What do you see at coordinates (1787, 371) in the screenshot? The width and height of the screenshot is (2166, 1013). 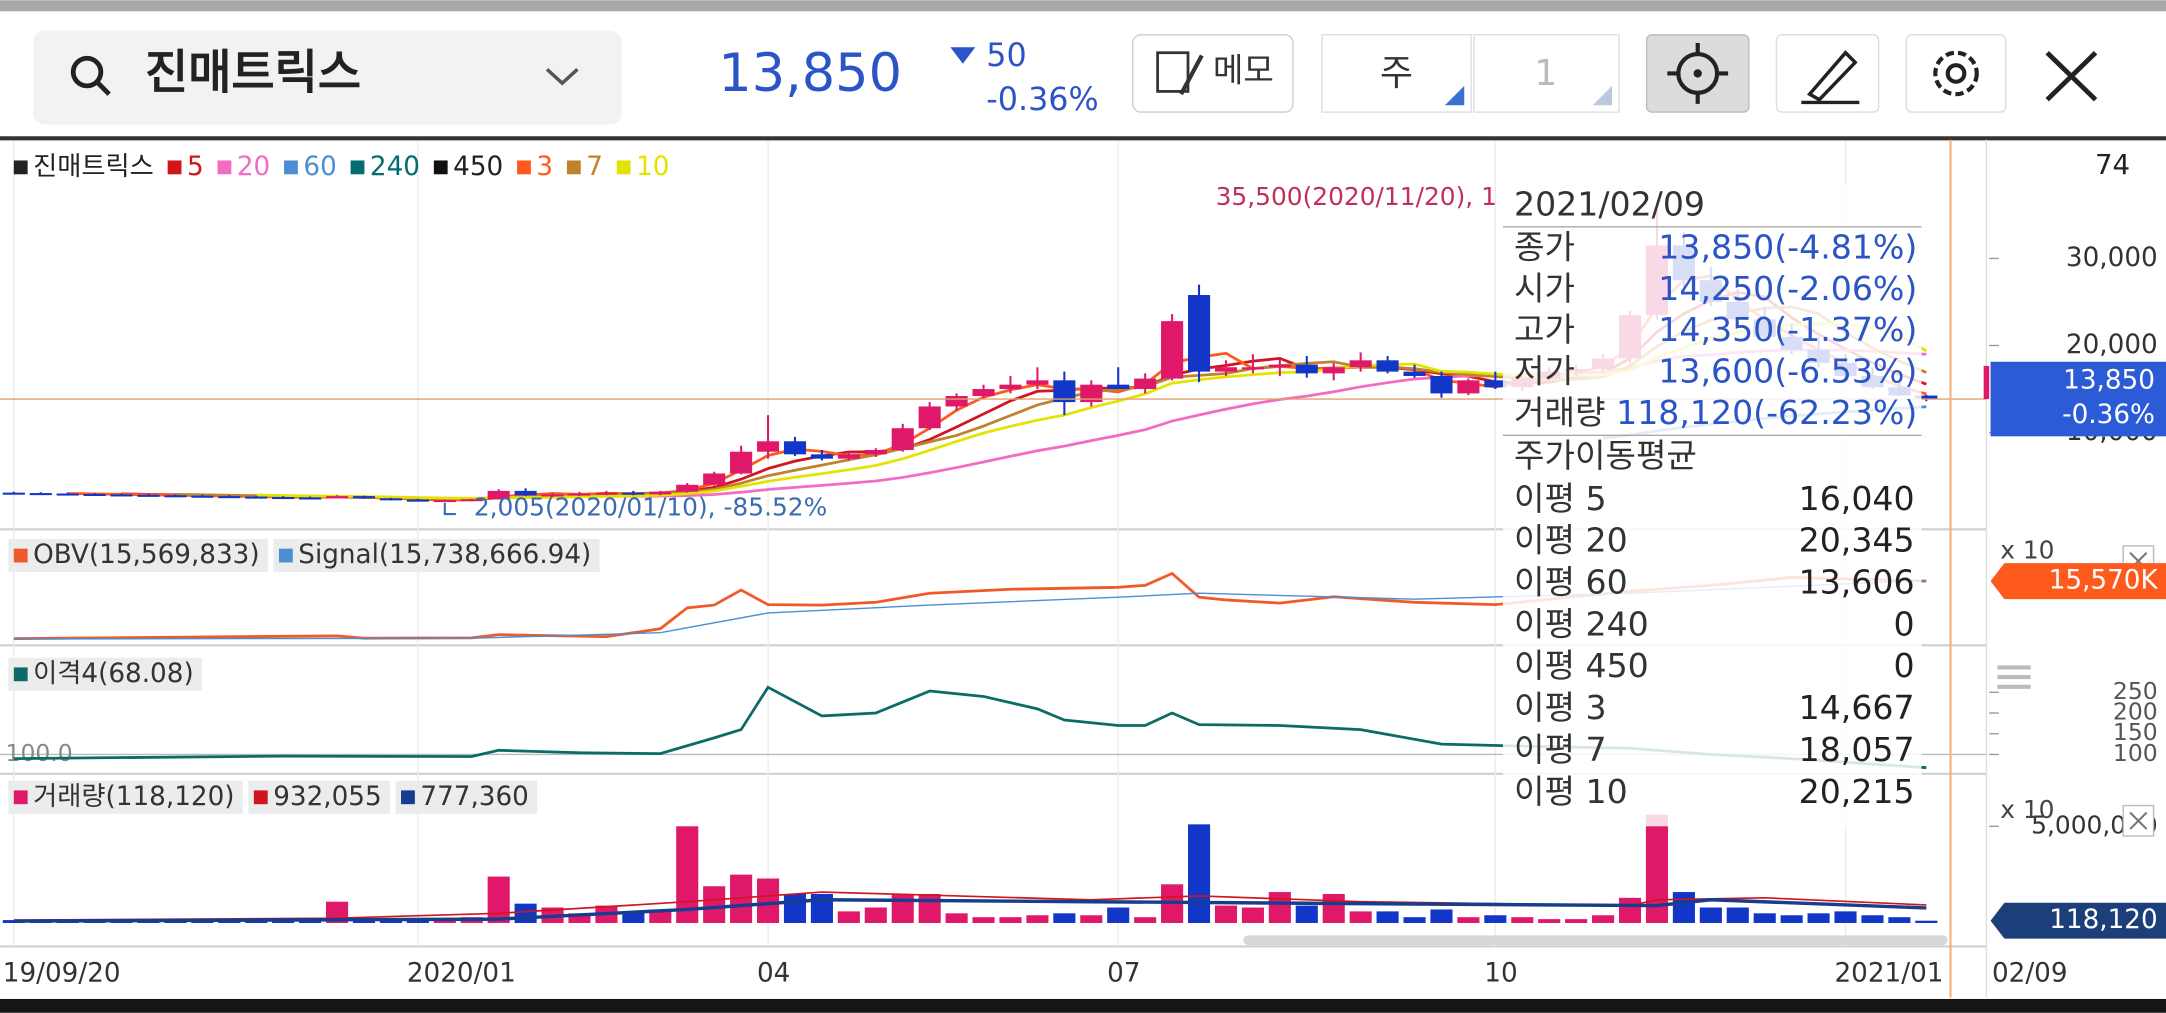 I see `tooltip-row-value: 13,600(-6.53%)` at bounding box center [1787, 371].